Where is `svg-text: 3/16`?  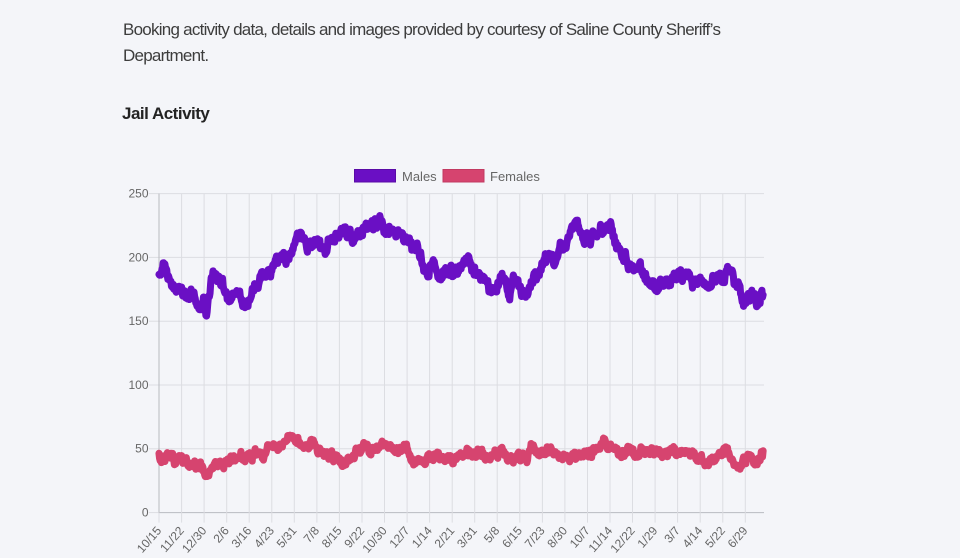
svg-text: 3/16 is located at coordinates (242, 537).